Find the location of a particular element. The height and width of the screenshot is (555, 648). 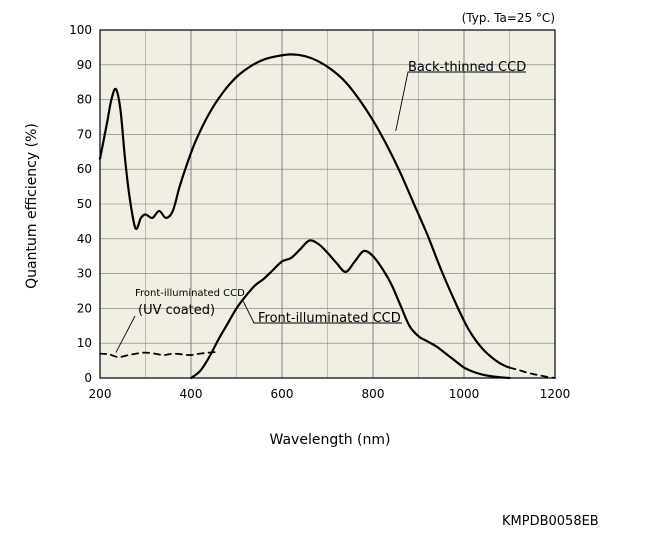

x-tick-label: 1200 is located at coordinates (555, 394).